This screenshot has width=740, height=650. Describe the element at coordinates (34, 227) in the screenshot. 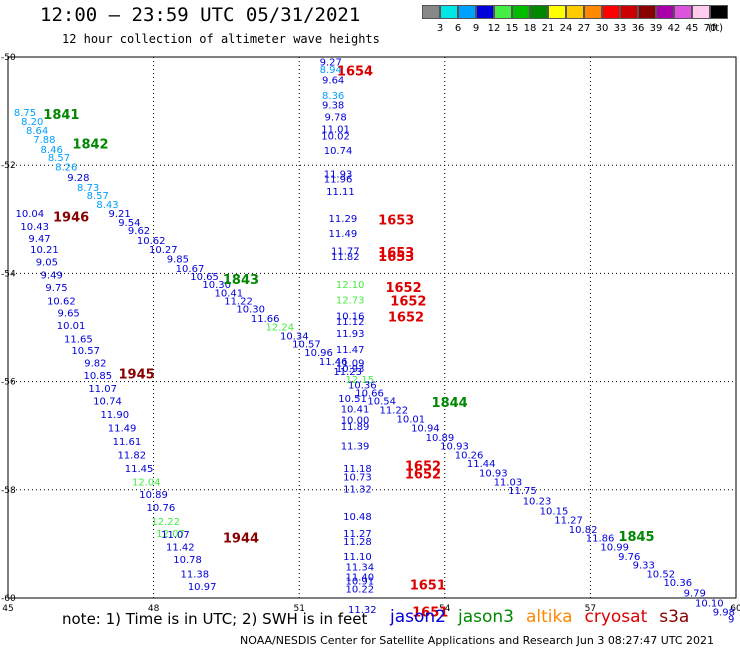

I see `wave-height-value: 10.43` at that location.